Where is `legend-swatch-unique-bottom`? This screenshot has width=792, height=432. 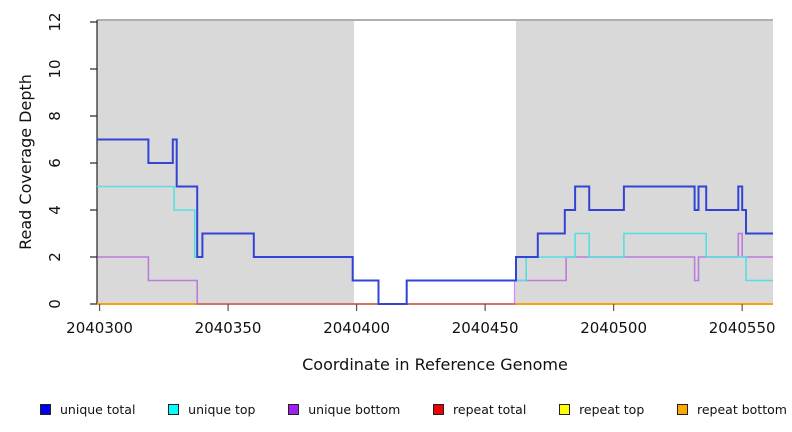
legend-swatch-unique-bottom is located at coordinates (294, 409).